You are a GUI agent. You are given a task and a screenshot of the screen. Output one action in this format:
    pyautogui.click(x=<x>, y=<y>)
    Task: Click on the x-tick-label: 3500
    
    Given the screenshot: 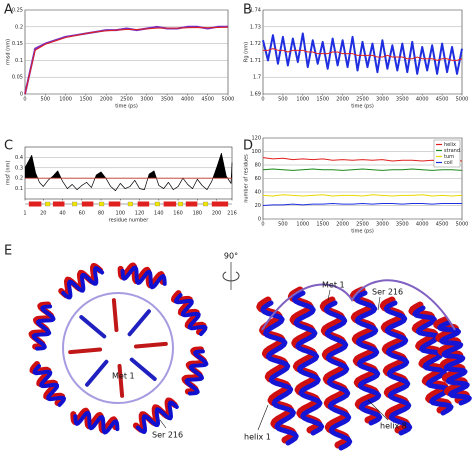 What is the action you would take?
    pyautogui.click(x=167, y=100)
    